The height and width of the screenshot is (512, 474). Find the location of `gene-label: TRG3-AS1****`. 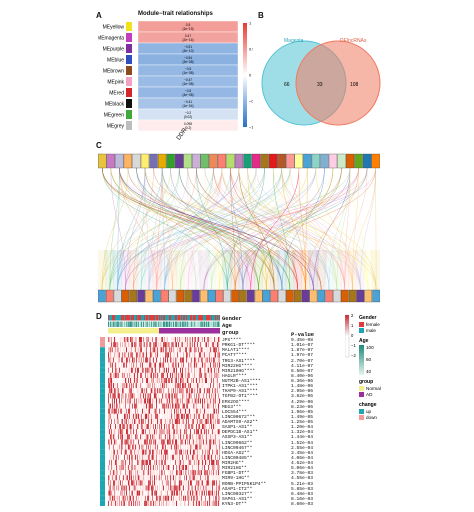

gene-label: TRG3-AS1**** is located at coordinates (239, 361).